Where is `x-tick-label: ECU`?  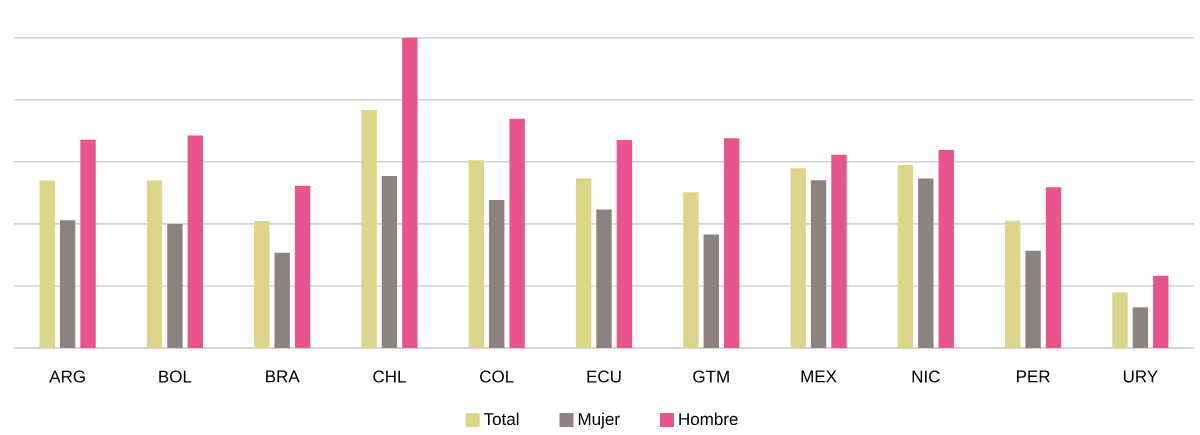 x-tick-label: ECU is located at coordinates (604, 376).